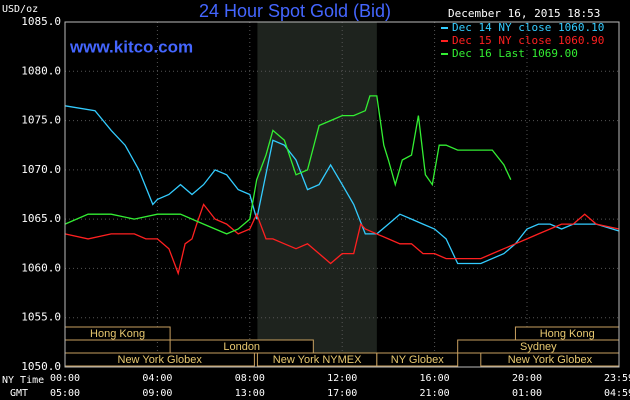  Describe the element at coordinates (342, 393) in the screenshot. I see `gmt-tick-label: 17:00` at that location.